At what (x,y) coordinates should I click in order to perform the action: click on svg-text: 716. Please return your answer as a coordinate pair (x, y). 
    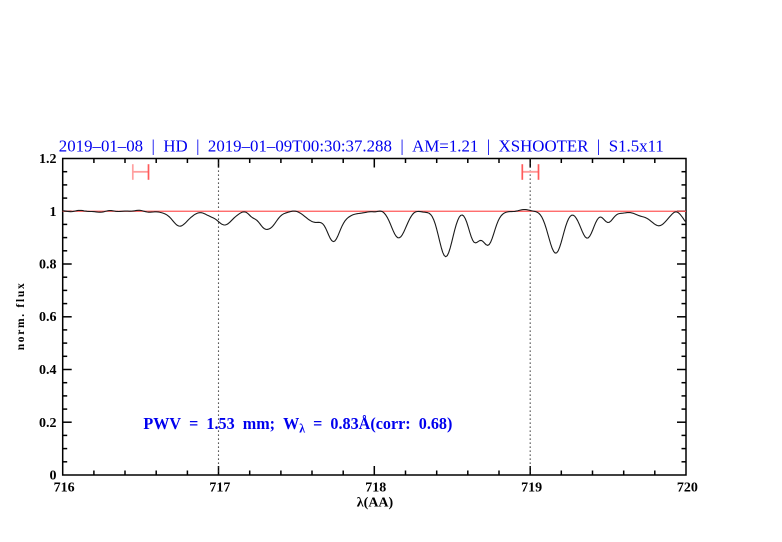
    Looking at the image, I should click on (64, 487).